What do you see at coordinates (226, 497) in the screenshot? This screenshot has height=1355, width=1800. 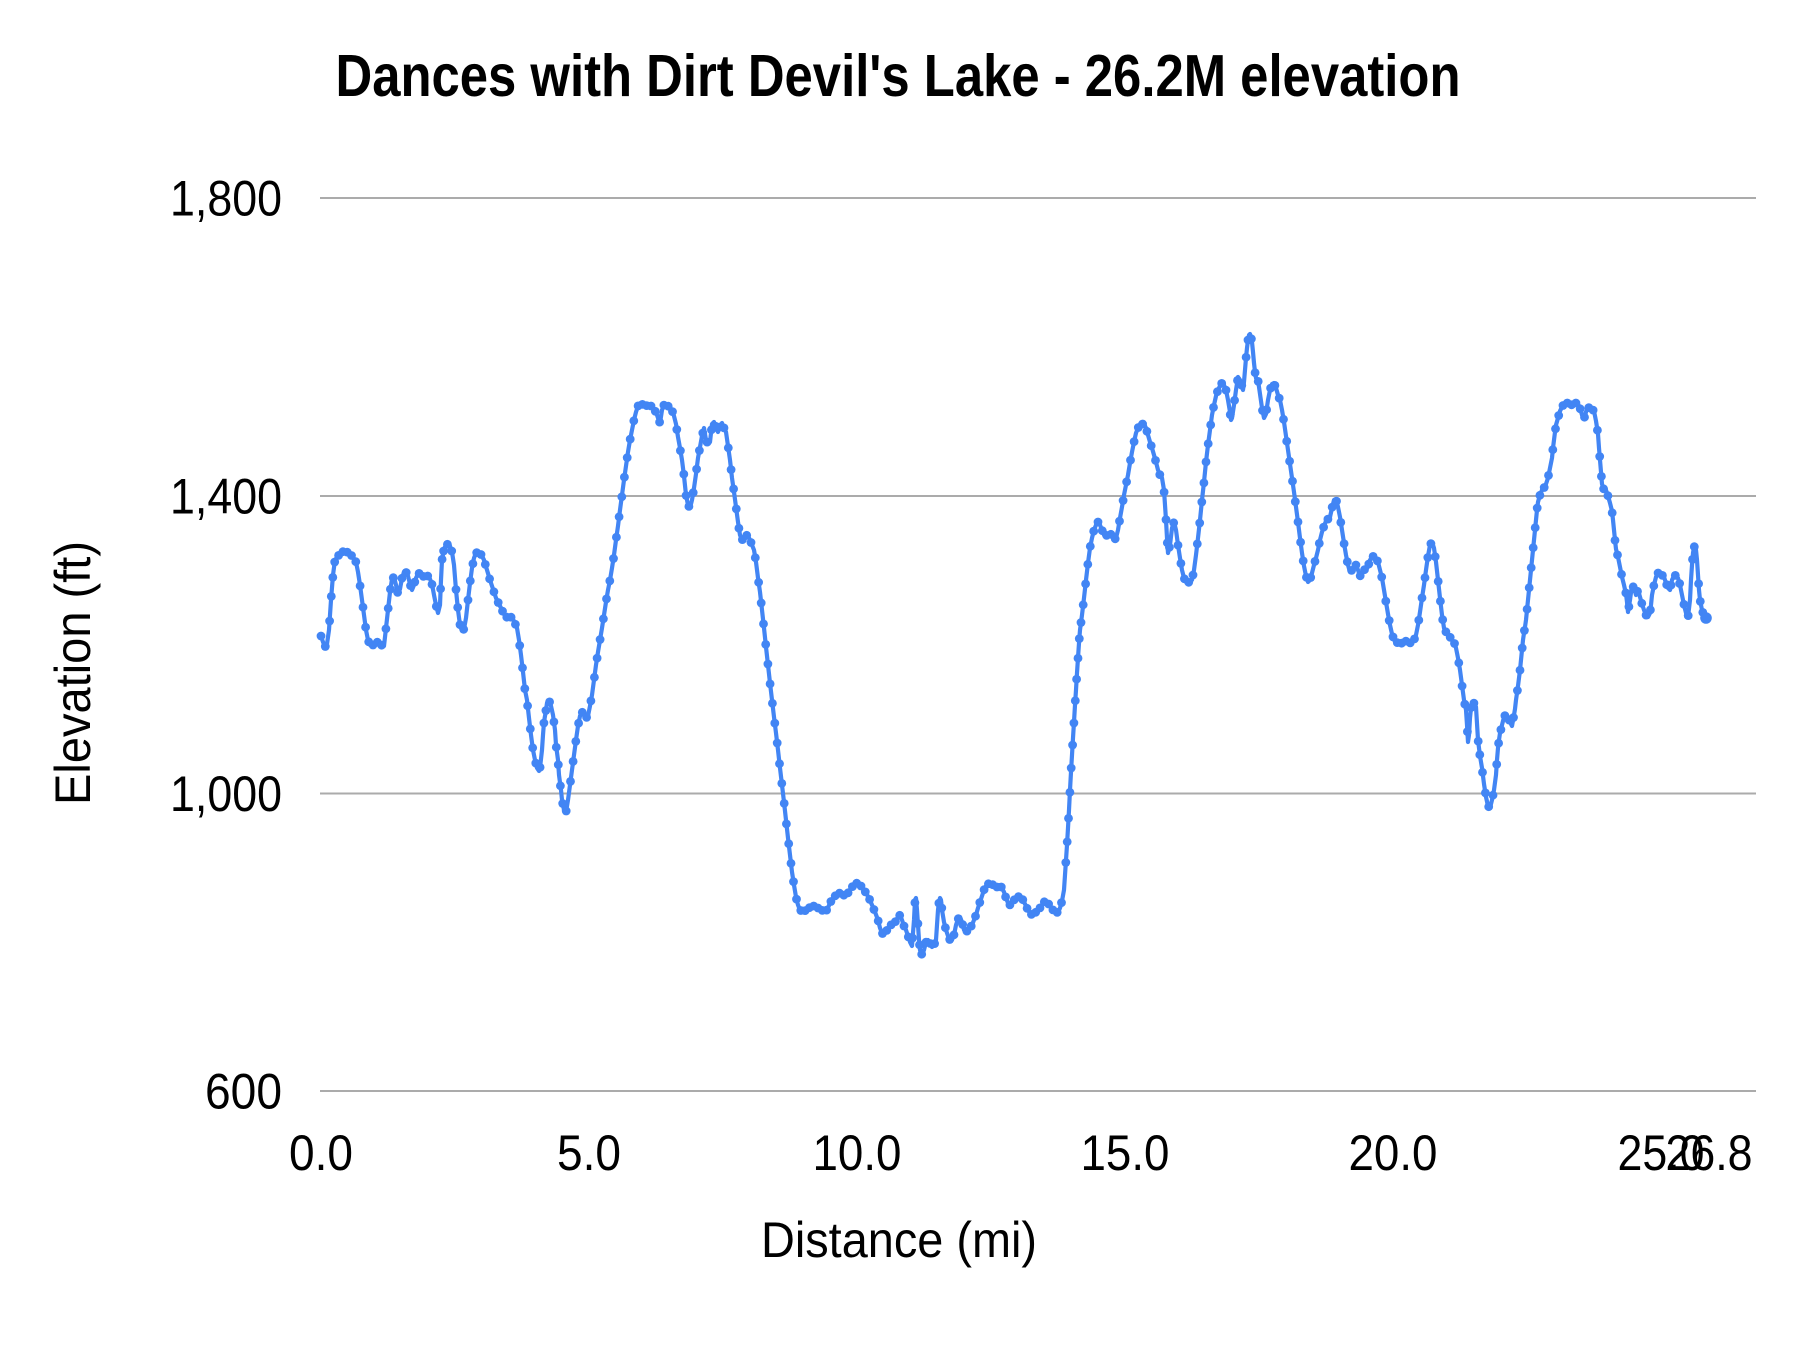 I see `svg-text: 1,400` at bounding box center [226, 497].